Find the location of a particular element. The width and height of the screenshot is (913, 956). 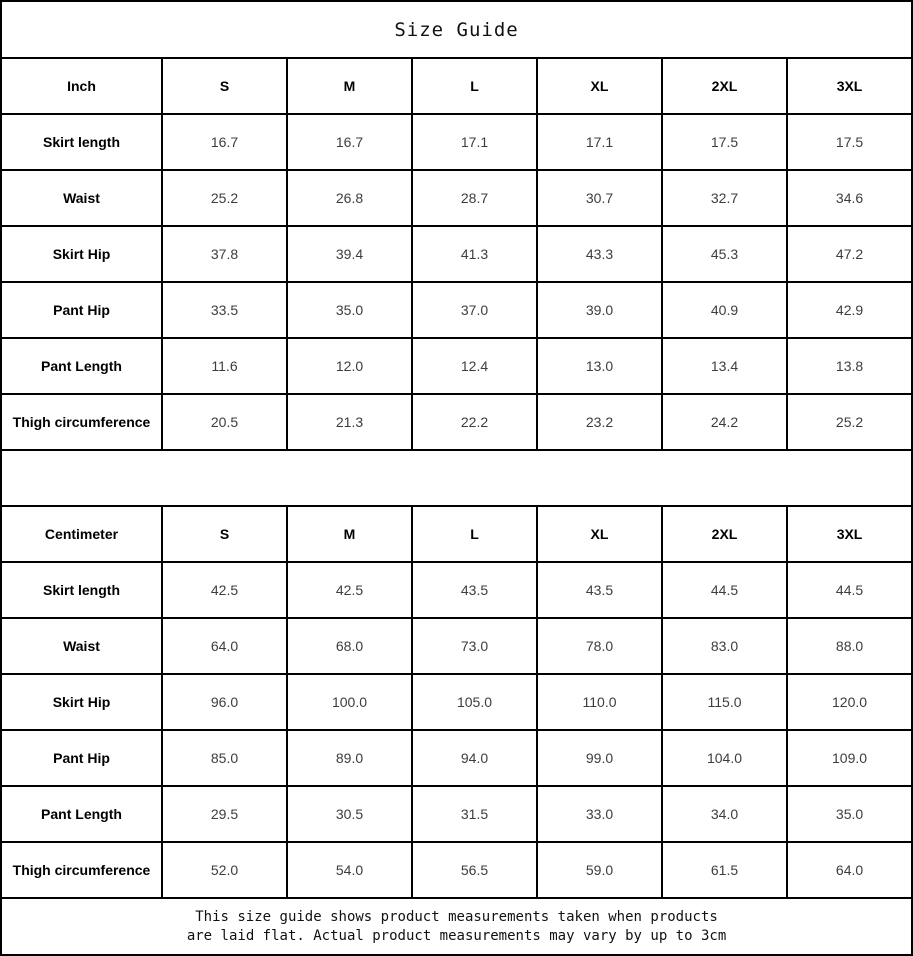

table-row: Skirt Hip 96.0 100.0 105.0 110.0 115.0 120.0 is located at coordinates (456, 702).